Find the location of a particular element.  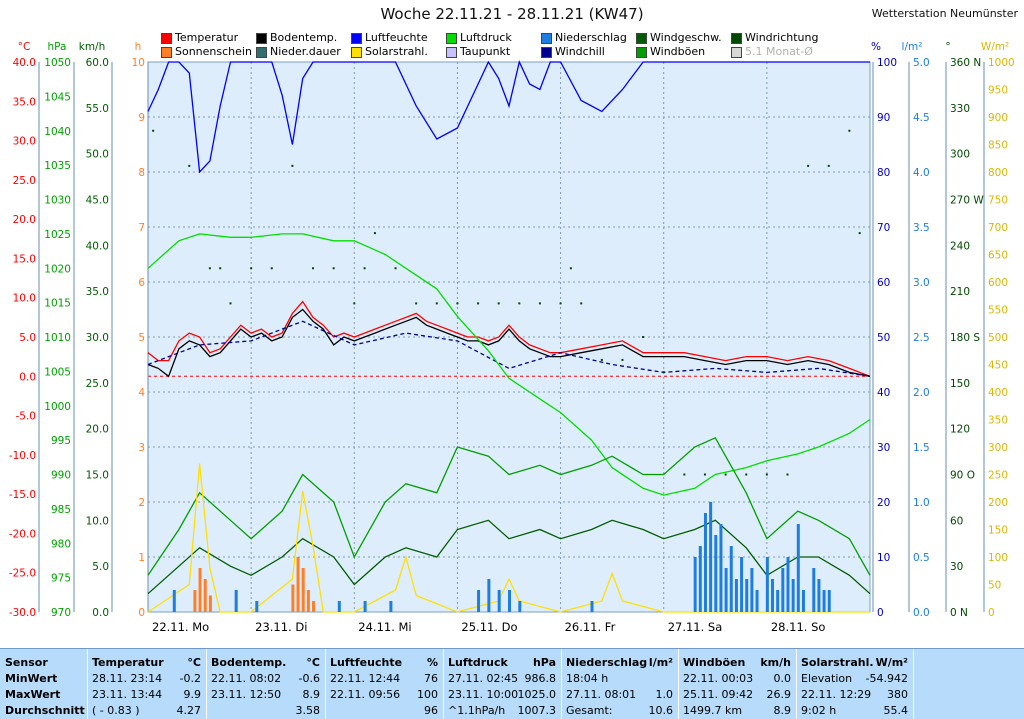

tick-label-wind: 35.0 is located at coordinates (97, 292).